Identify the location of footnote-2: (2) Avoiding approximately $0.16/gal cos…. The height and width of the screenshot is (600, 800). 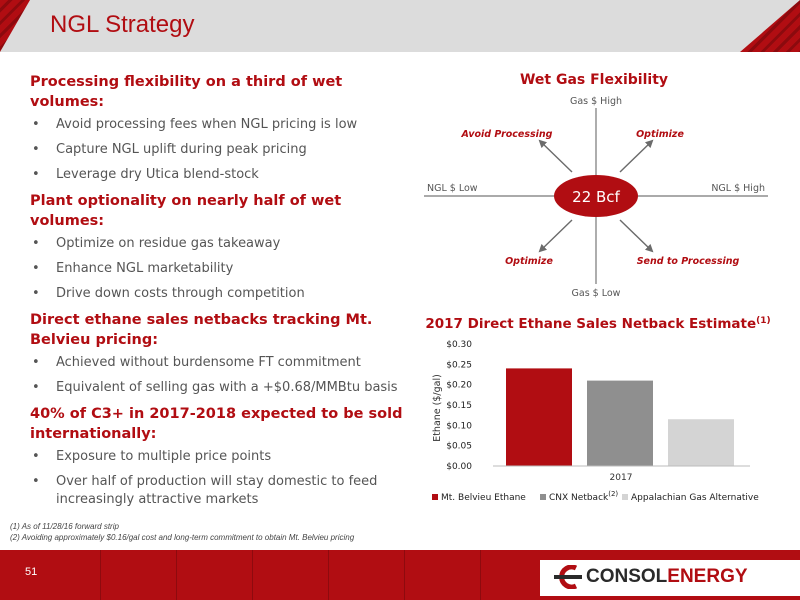
(182, 537).